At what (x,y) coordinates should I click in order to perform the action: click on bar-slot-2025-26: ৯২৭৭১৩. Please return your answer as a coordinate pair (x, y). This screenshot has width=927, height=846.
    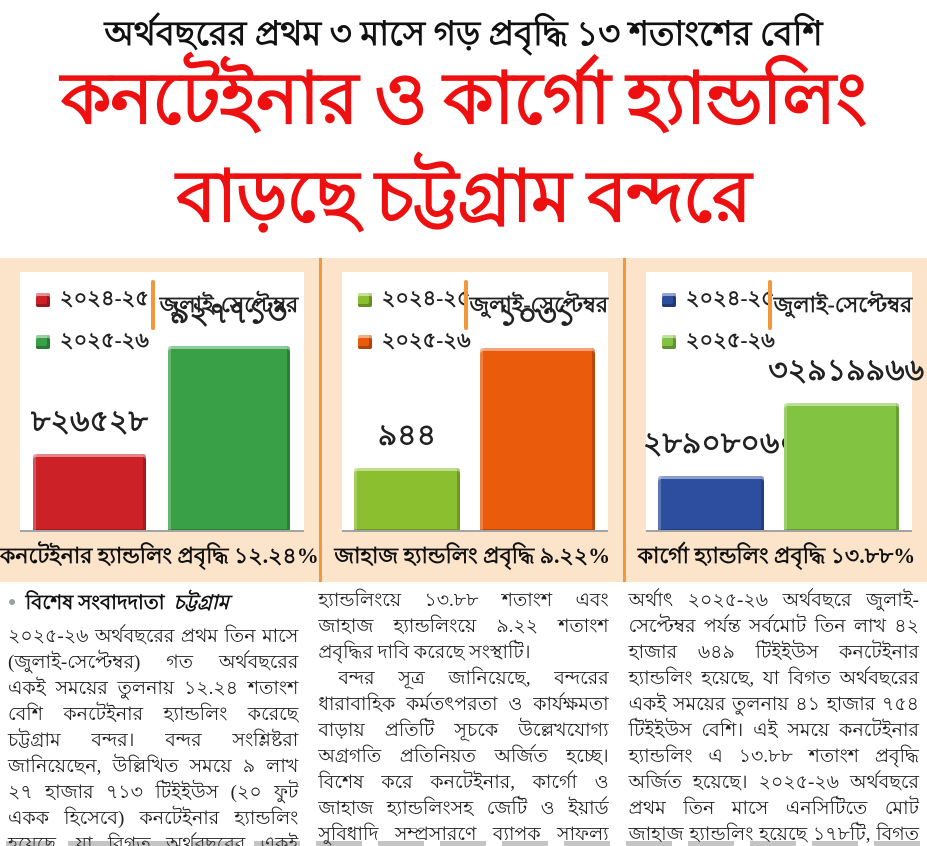
    Looking at the image, I should click on (228, 401).